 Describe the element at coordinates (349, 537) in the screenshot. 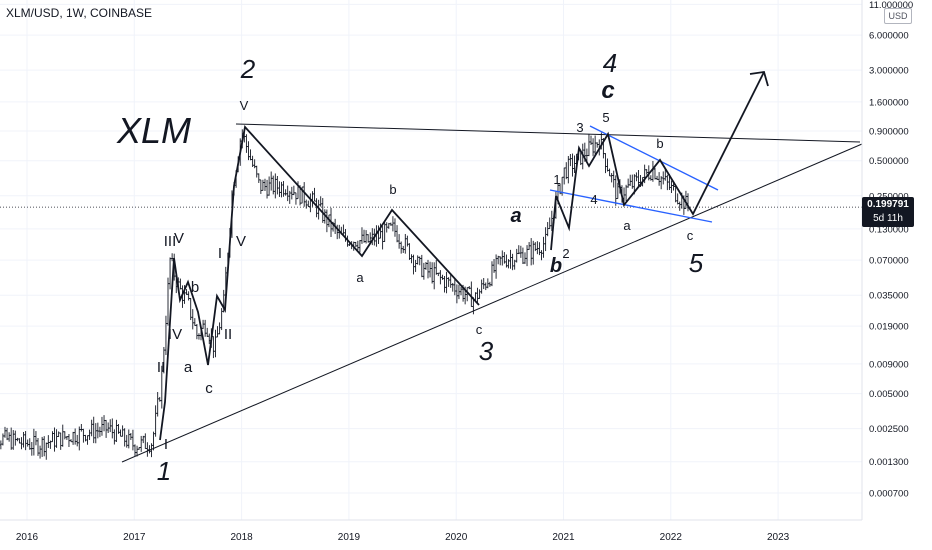

I see `x-tick-label: 2019` at that location.